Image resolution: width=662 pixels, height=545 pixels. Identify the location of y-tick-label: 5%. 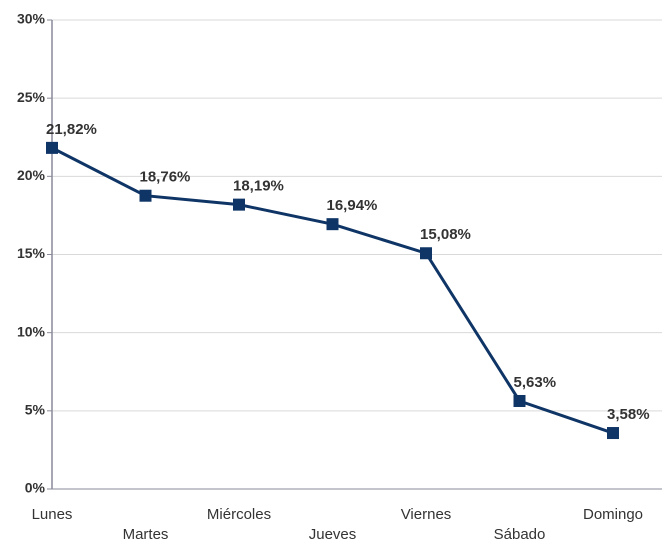
(35, 410).